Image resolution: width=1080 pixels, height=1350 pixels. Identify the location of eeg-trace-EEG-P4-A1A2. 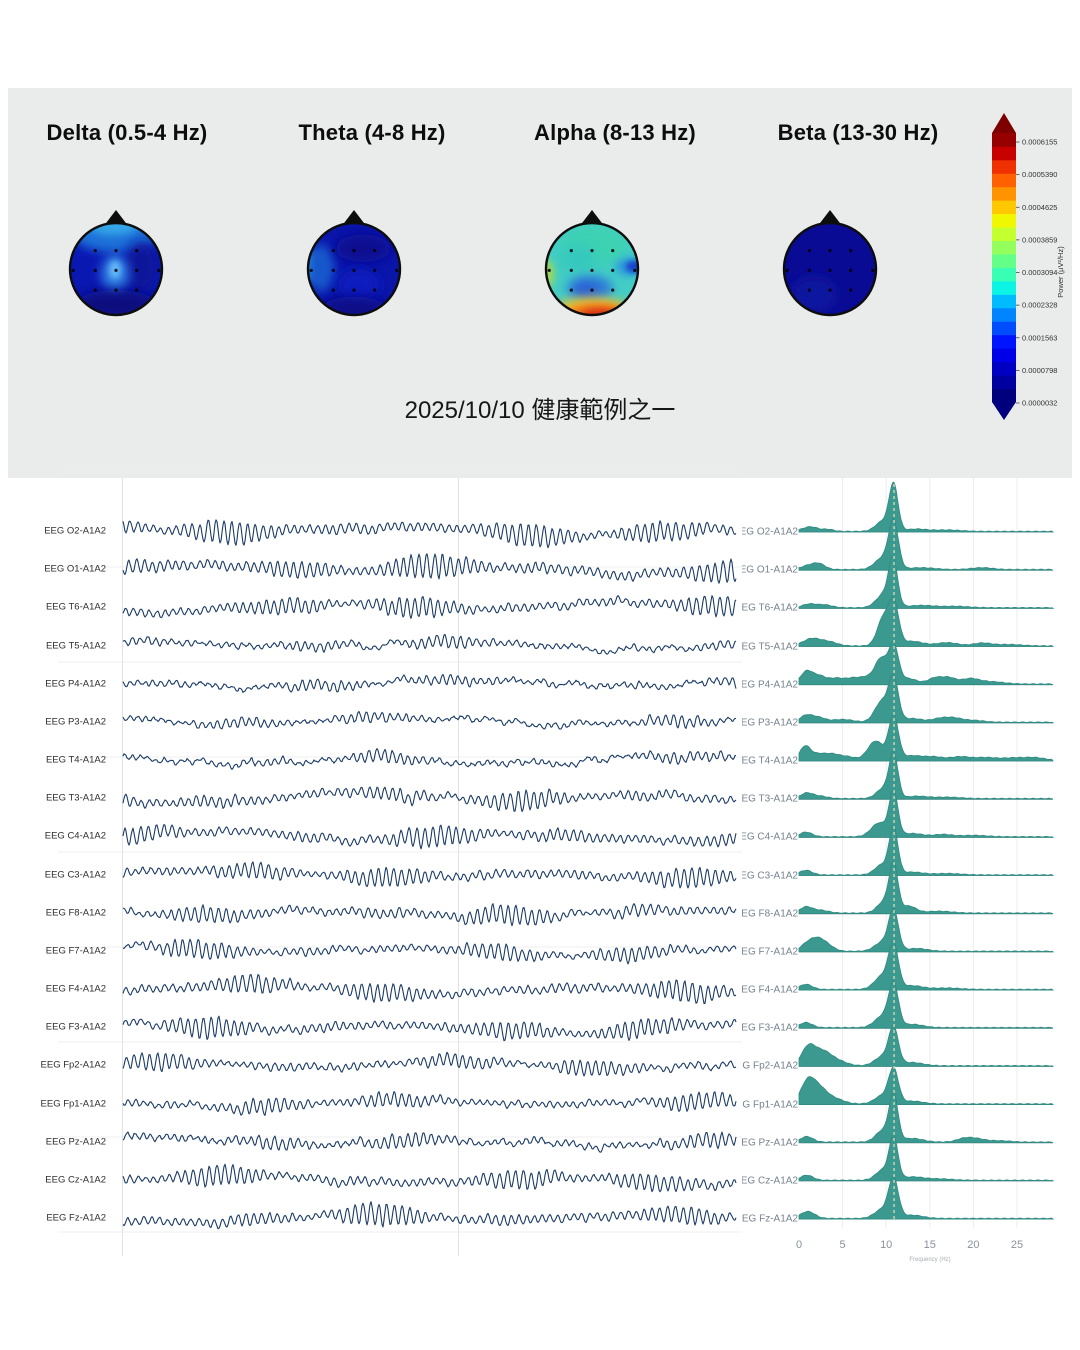
(429, 683).